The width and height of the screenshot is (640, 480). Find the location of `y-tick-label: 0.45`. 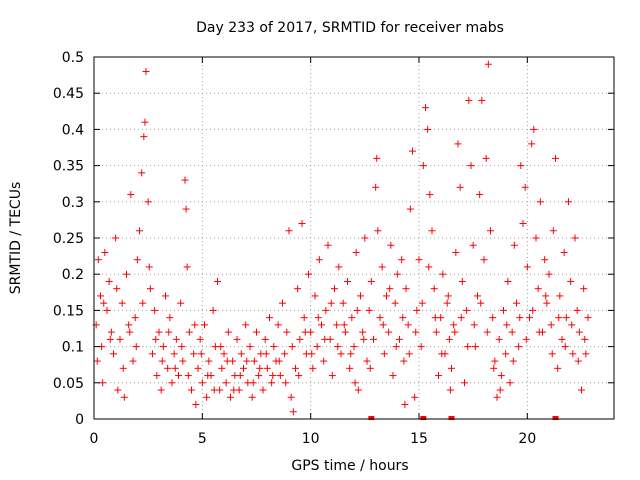

y-tick-label: 0.45 is located at coordinates (68, 94).